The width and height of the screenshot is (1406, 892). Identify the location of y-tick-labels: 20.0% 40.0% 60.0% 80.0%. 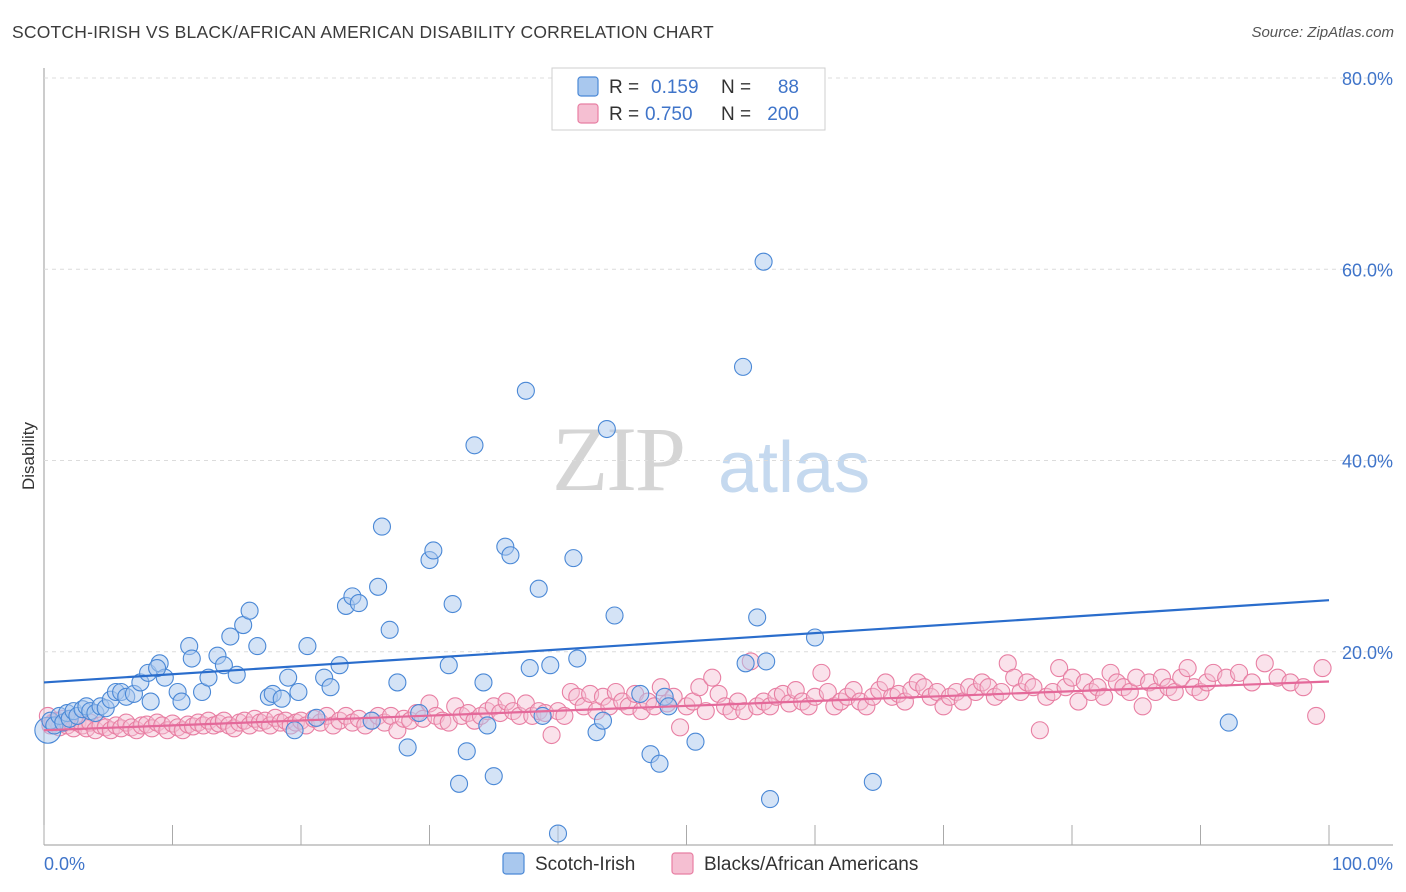
(1367, 366).